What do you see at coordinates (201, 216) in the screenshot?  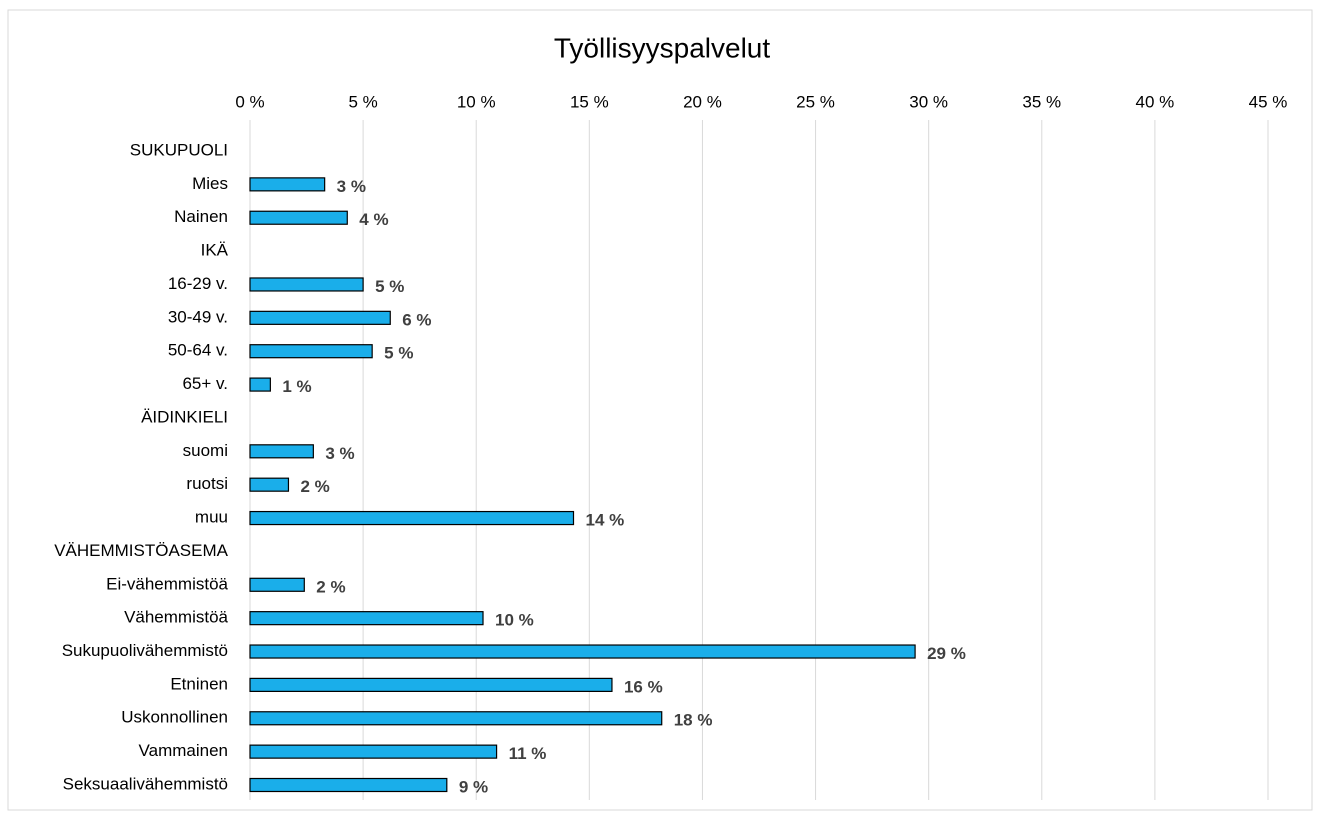 I see `y-tick-label: Nainen` at bounding box center [201, 216].